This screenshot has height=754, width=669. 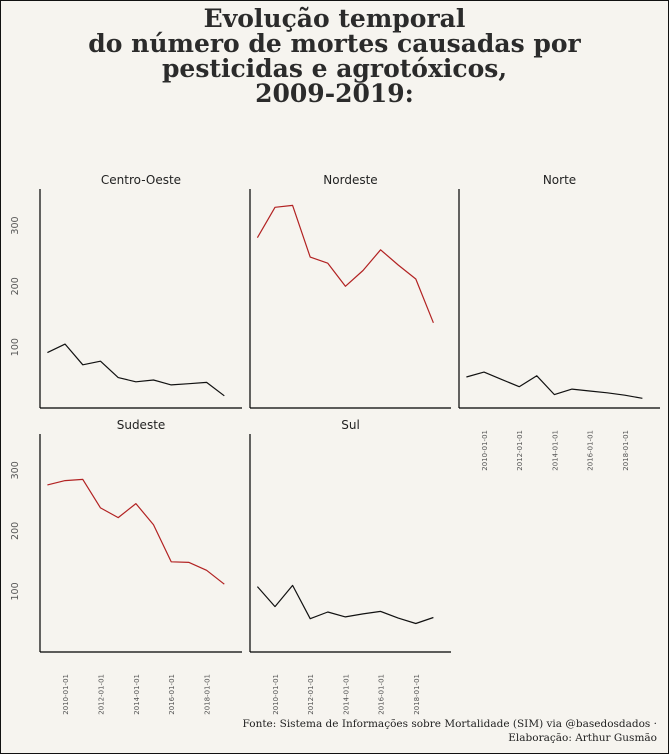 I want to click on panel-label: Centro-Oeste, so click(x=141, y=180).